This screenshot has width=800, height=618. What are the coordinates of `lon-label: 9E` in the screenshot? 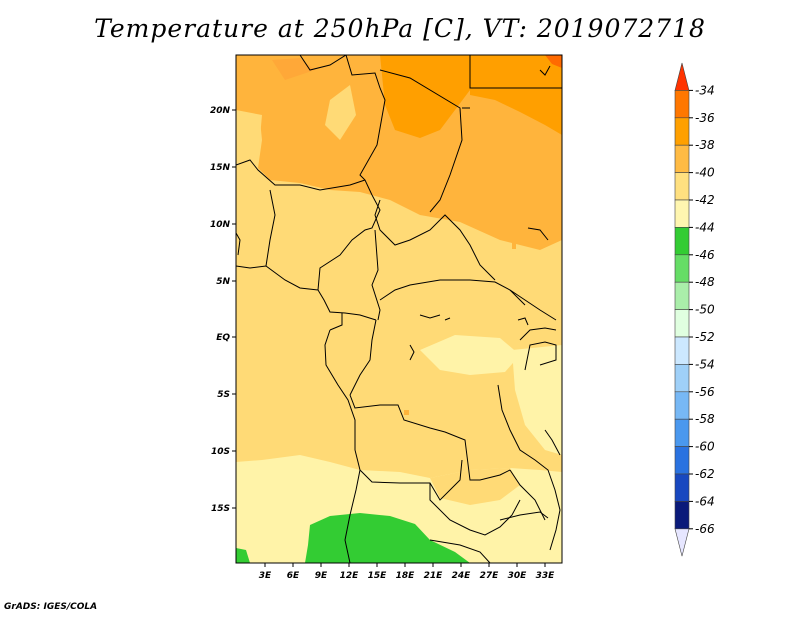 It's located at (321, 576).